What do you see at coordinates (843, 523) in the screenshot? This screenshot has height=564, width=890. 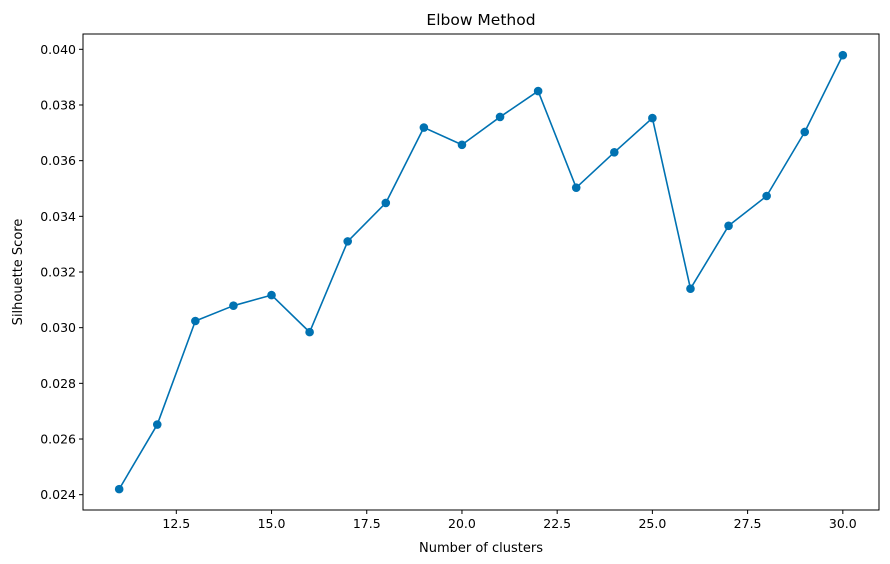 I see `x-tick-label: 30.0` at bounding box center [843, 523].